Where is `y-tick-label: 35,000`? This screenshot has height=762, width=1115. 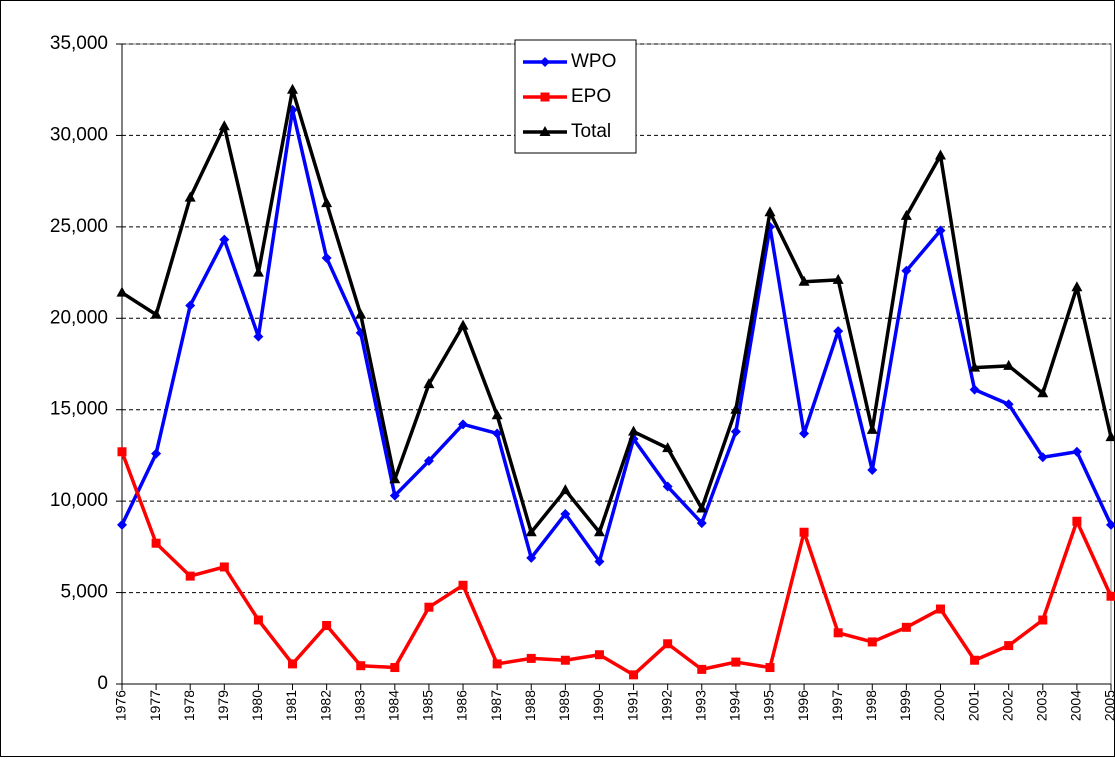 y-tick-label: 35,000 is located at coordinates (79, 43).